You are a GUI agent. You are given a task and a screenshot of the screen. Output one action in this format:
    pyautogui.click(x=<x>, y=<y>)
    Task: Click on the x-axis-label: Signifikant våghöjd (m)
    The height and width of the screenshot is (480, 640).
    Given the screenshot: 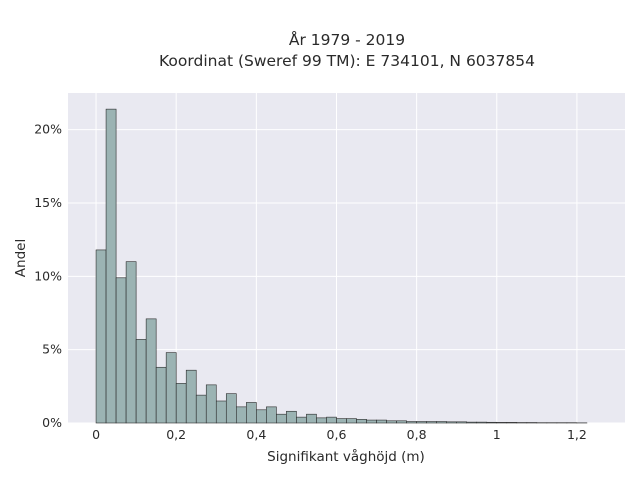 What is the action you would take?
    pyautogui.click(x=346, y=456)
    